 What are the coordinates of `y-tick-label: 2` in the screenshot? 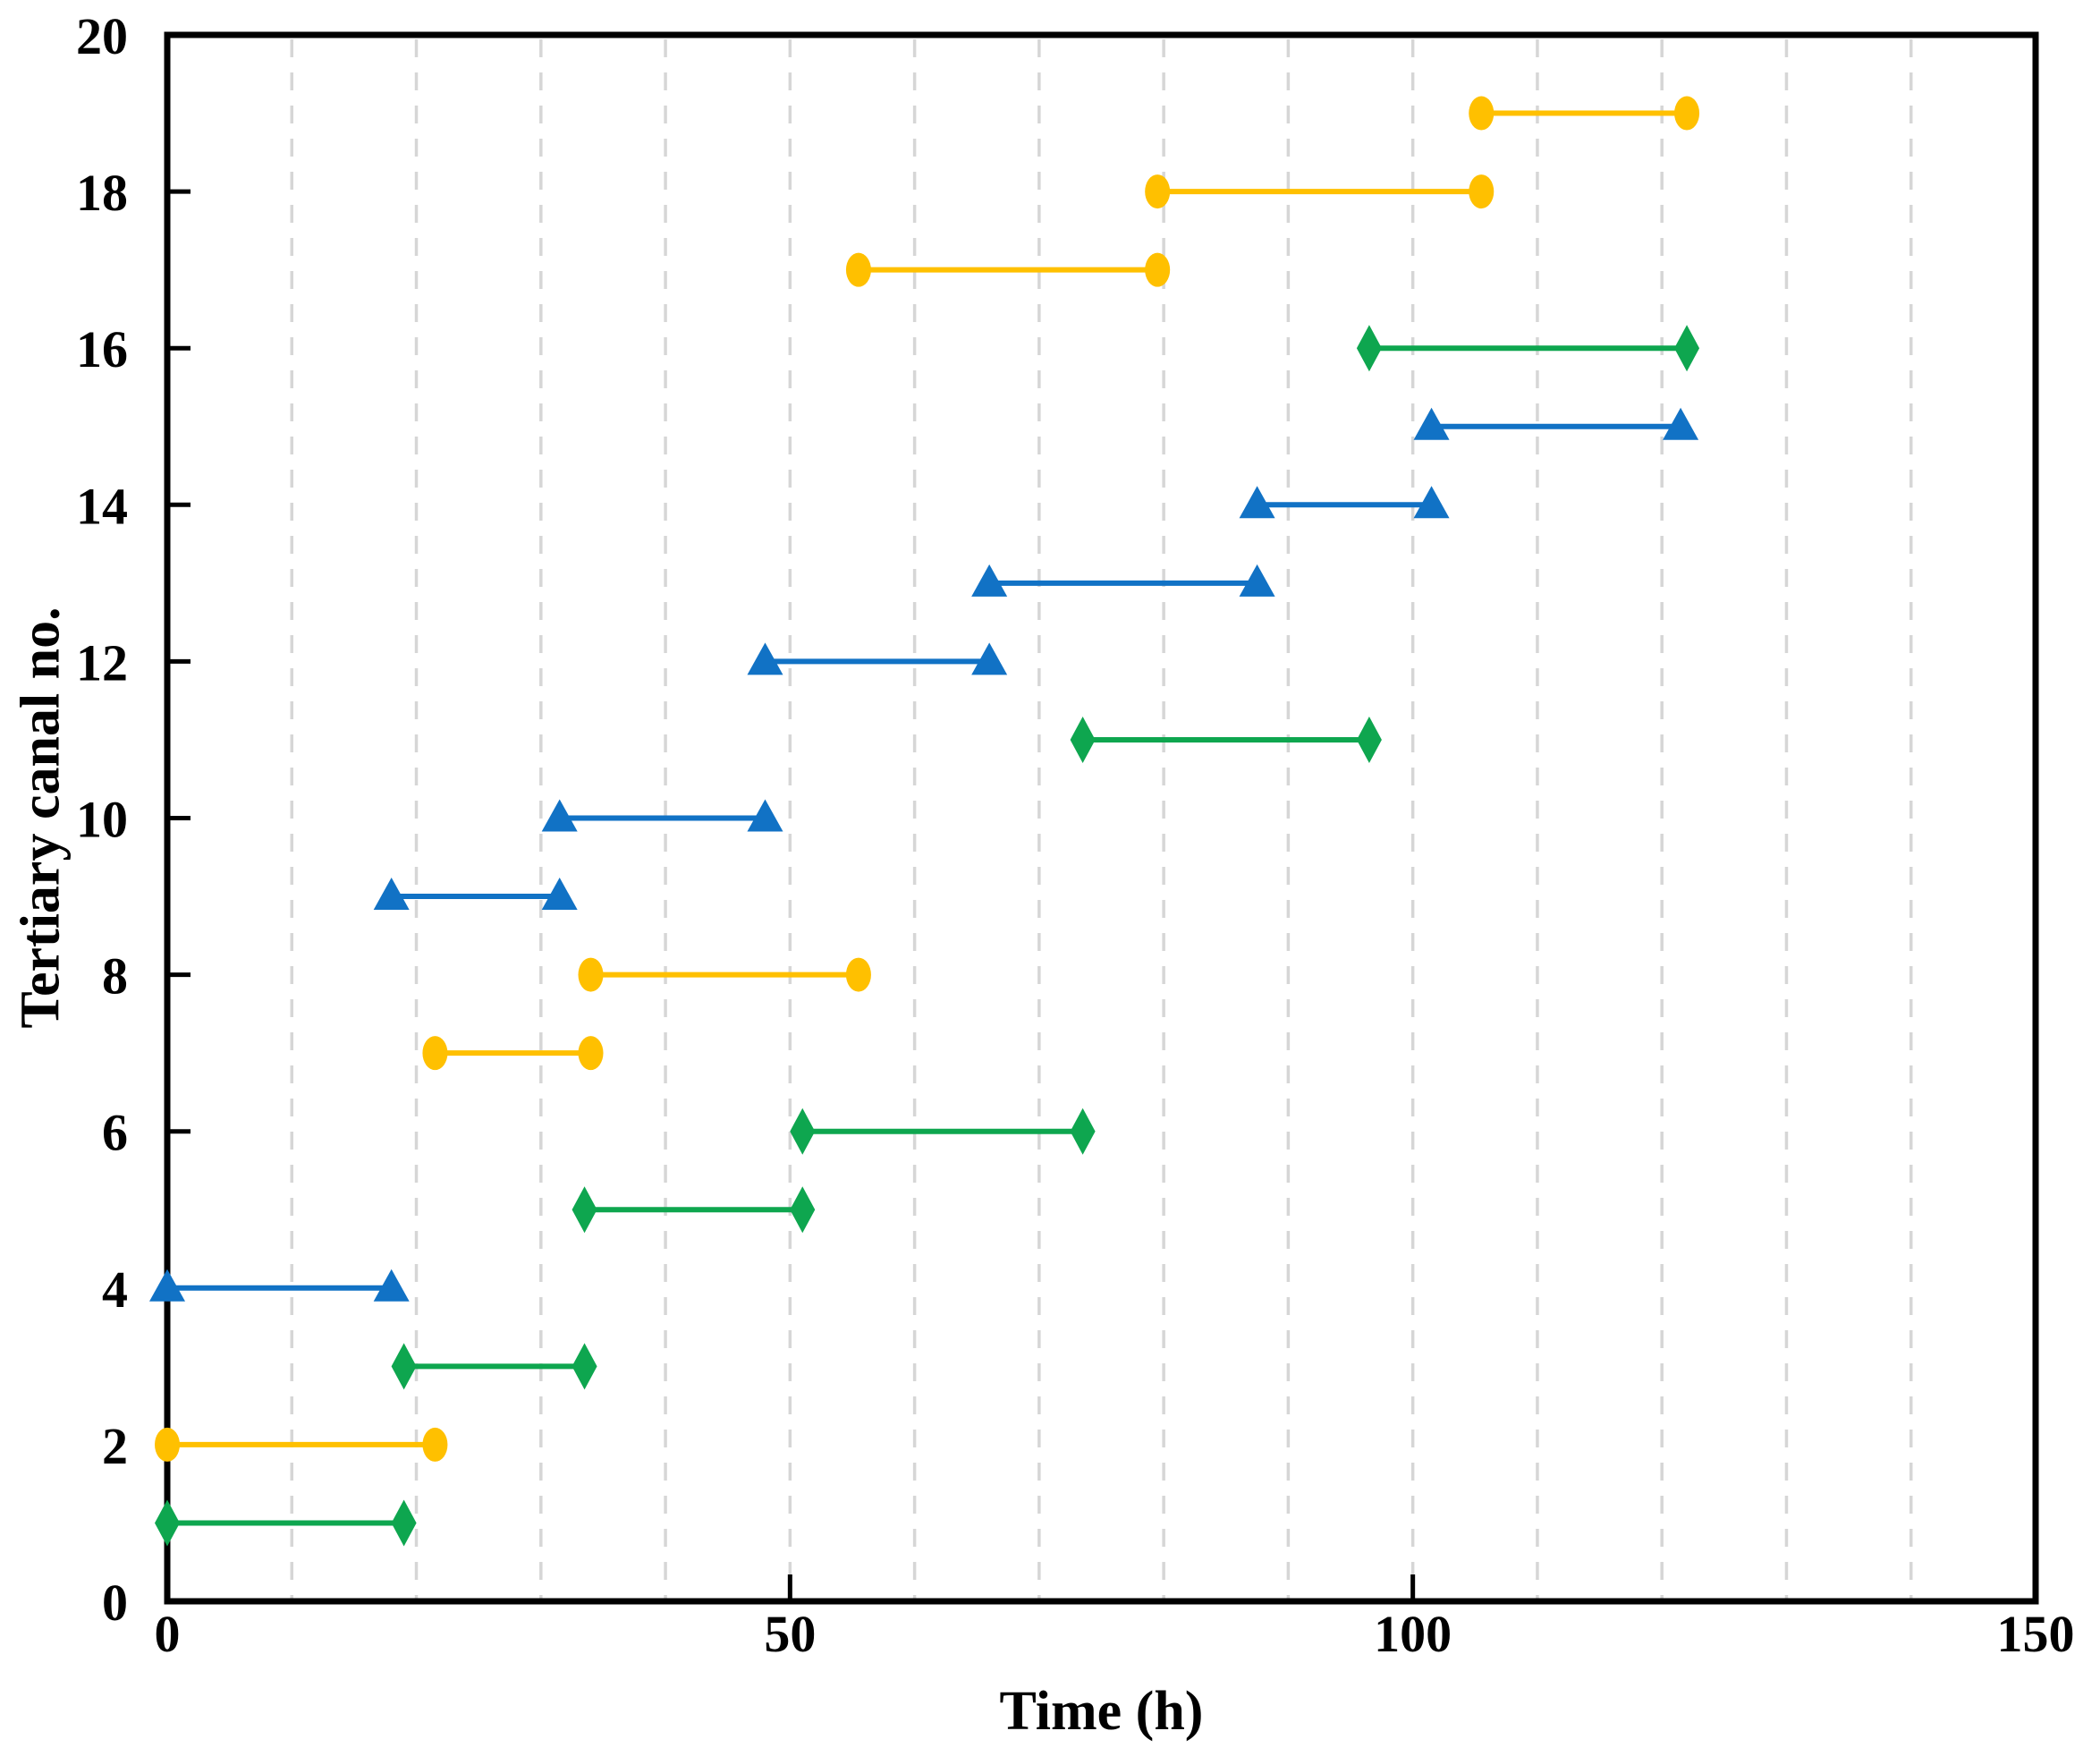 It's located at (115, 1446).